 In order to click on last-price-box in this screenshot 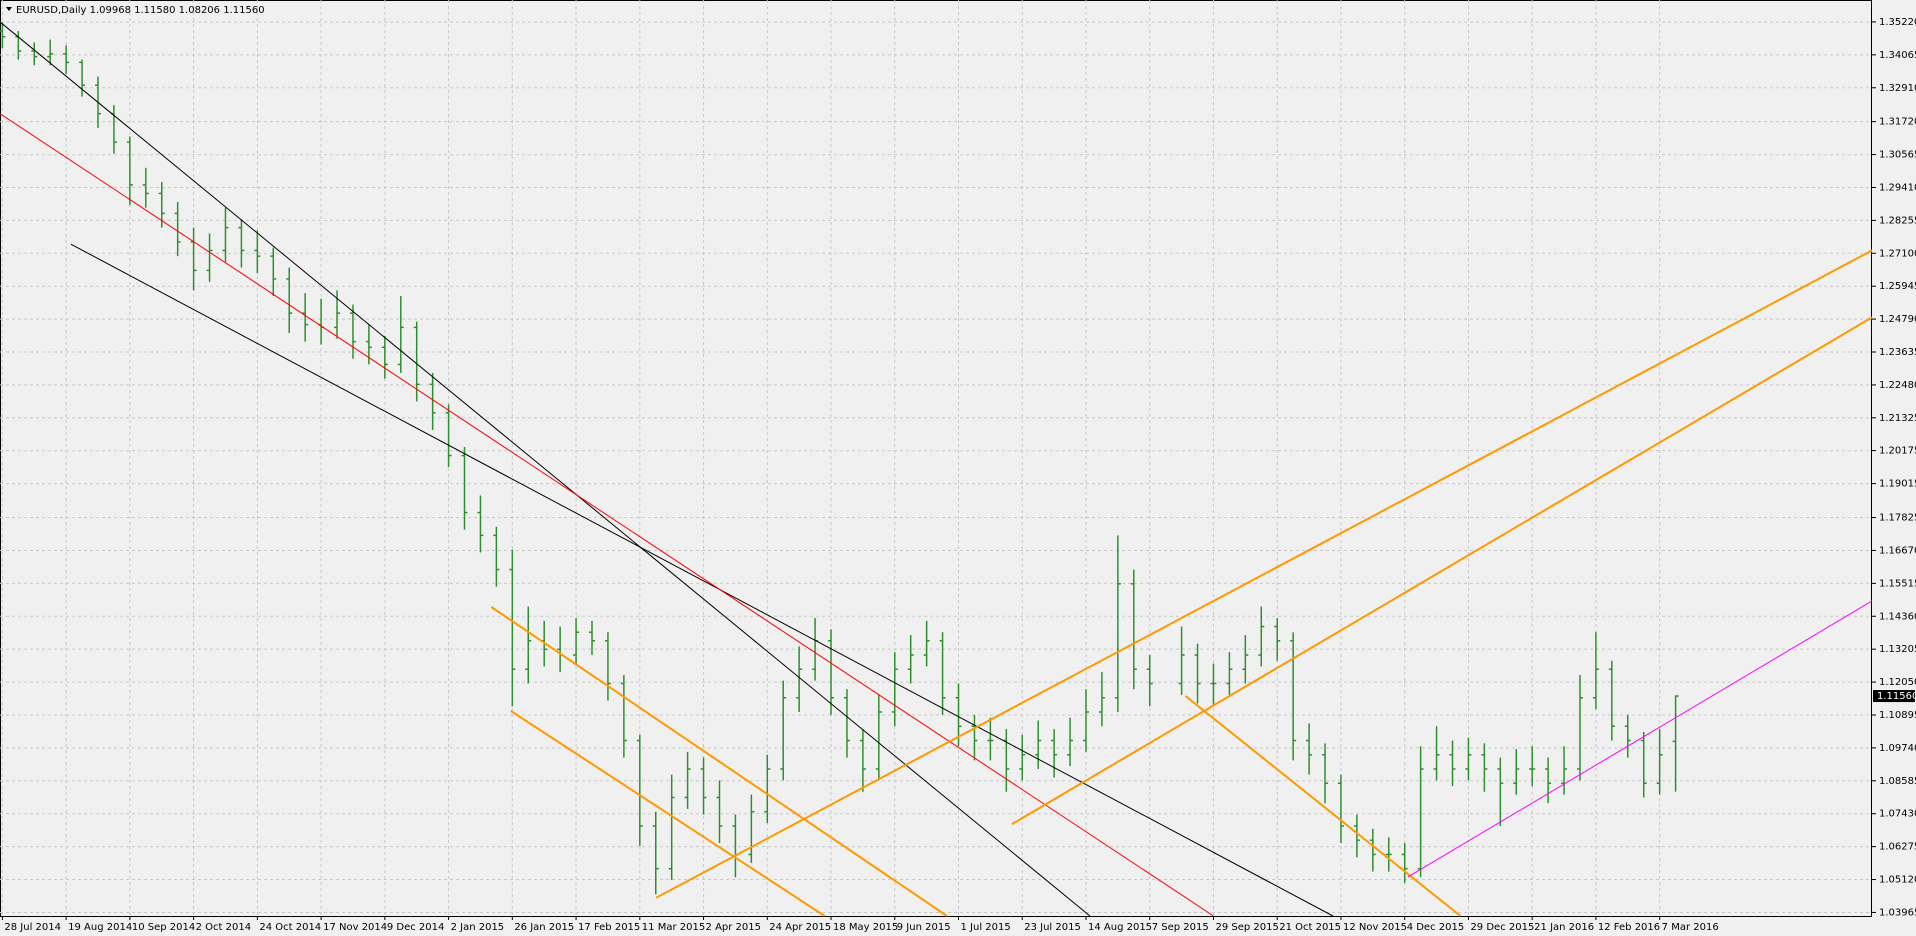, I will do `click(1894, 696)`.